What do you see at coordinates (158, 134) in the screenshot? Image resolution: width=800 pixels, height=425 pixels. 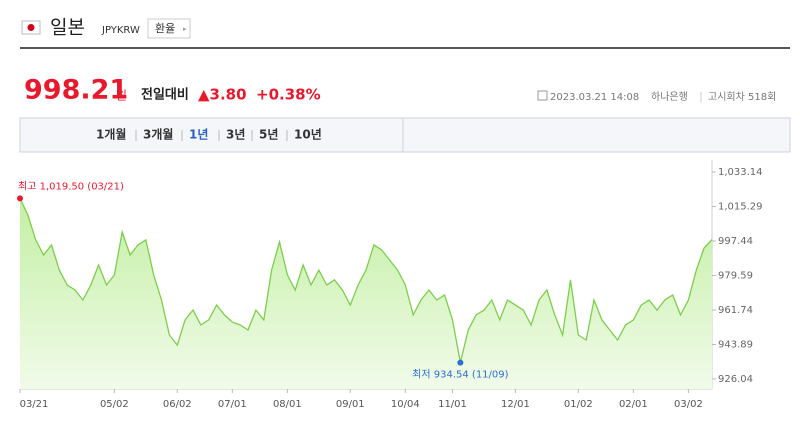 I see `tab: 3개월` at bounding box center [158, 134].